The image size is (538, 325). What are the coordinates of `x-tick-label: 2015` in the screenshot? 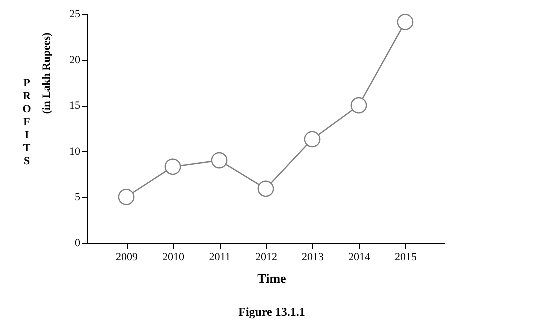 It's located at (406, 258).